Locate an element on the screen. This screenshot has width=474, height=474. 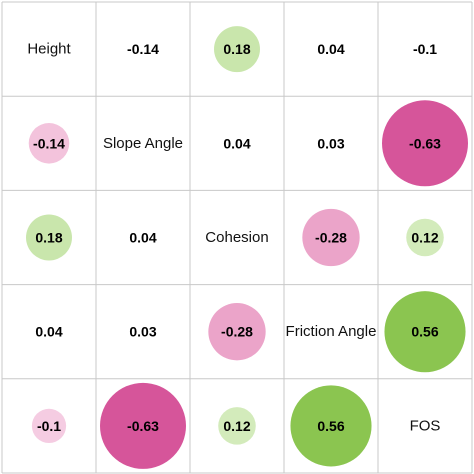
correlation-circle-fos-cohesion is located at coordinates (237, 426).